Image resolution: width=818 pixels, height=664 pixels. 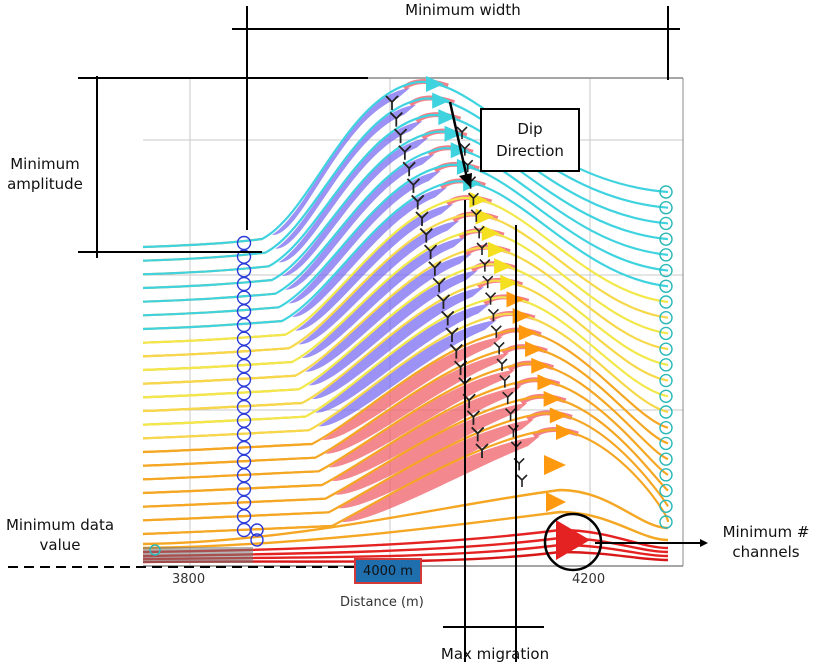 What do you see at coordinates (704, 543) in the screenshot?
I see `channels-arrowhead` at bounding box center [704, 543].